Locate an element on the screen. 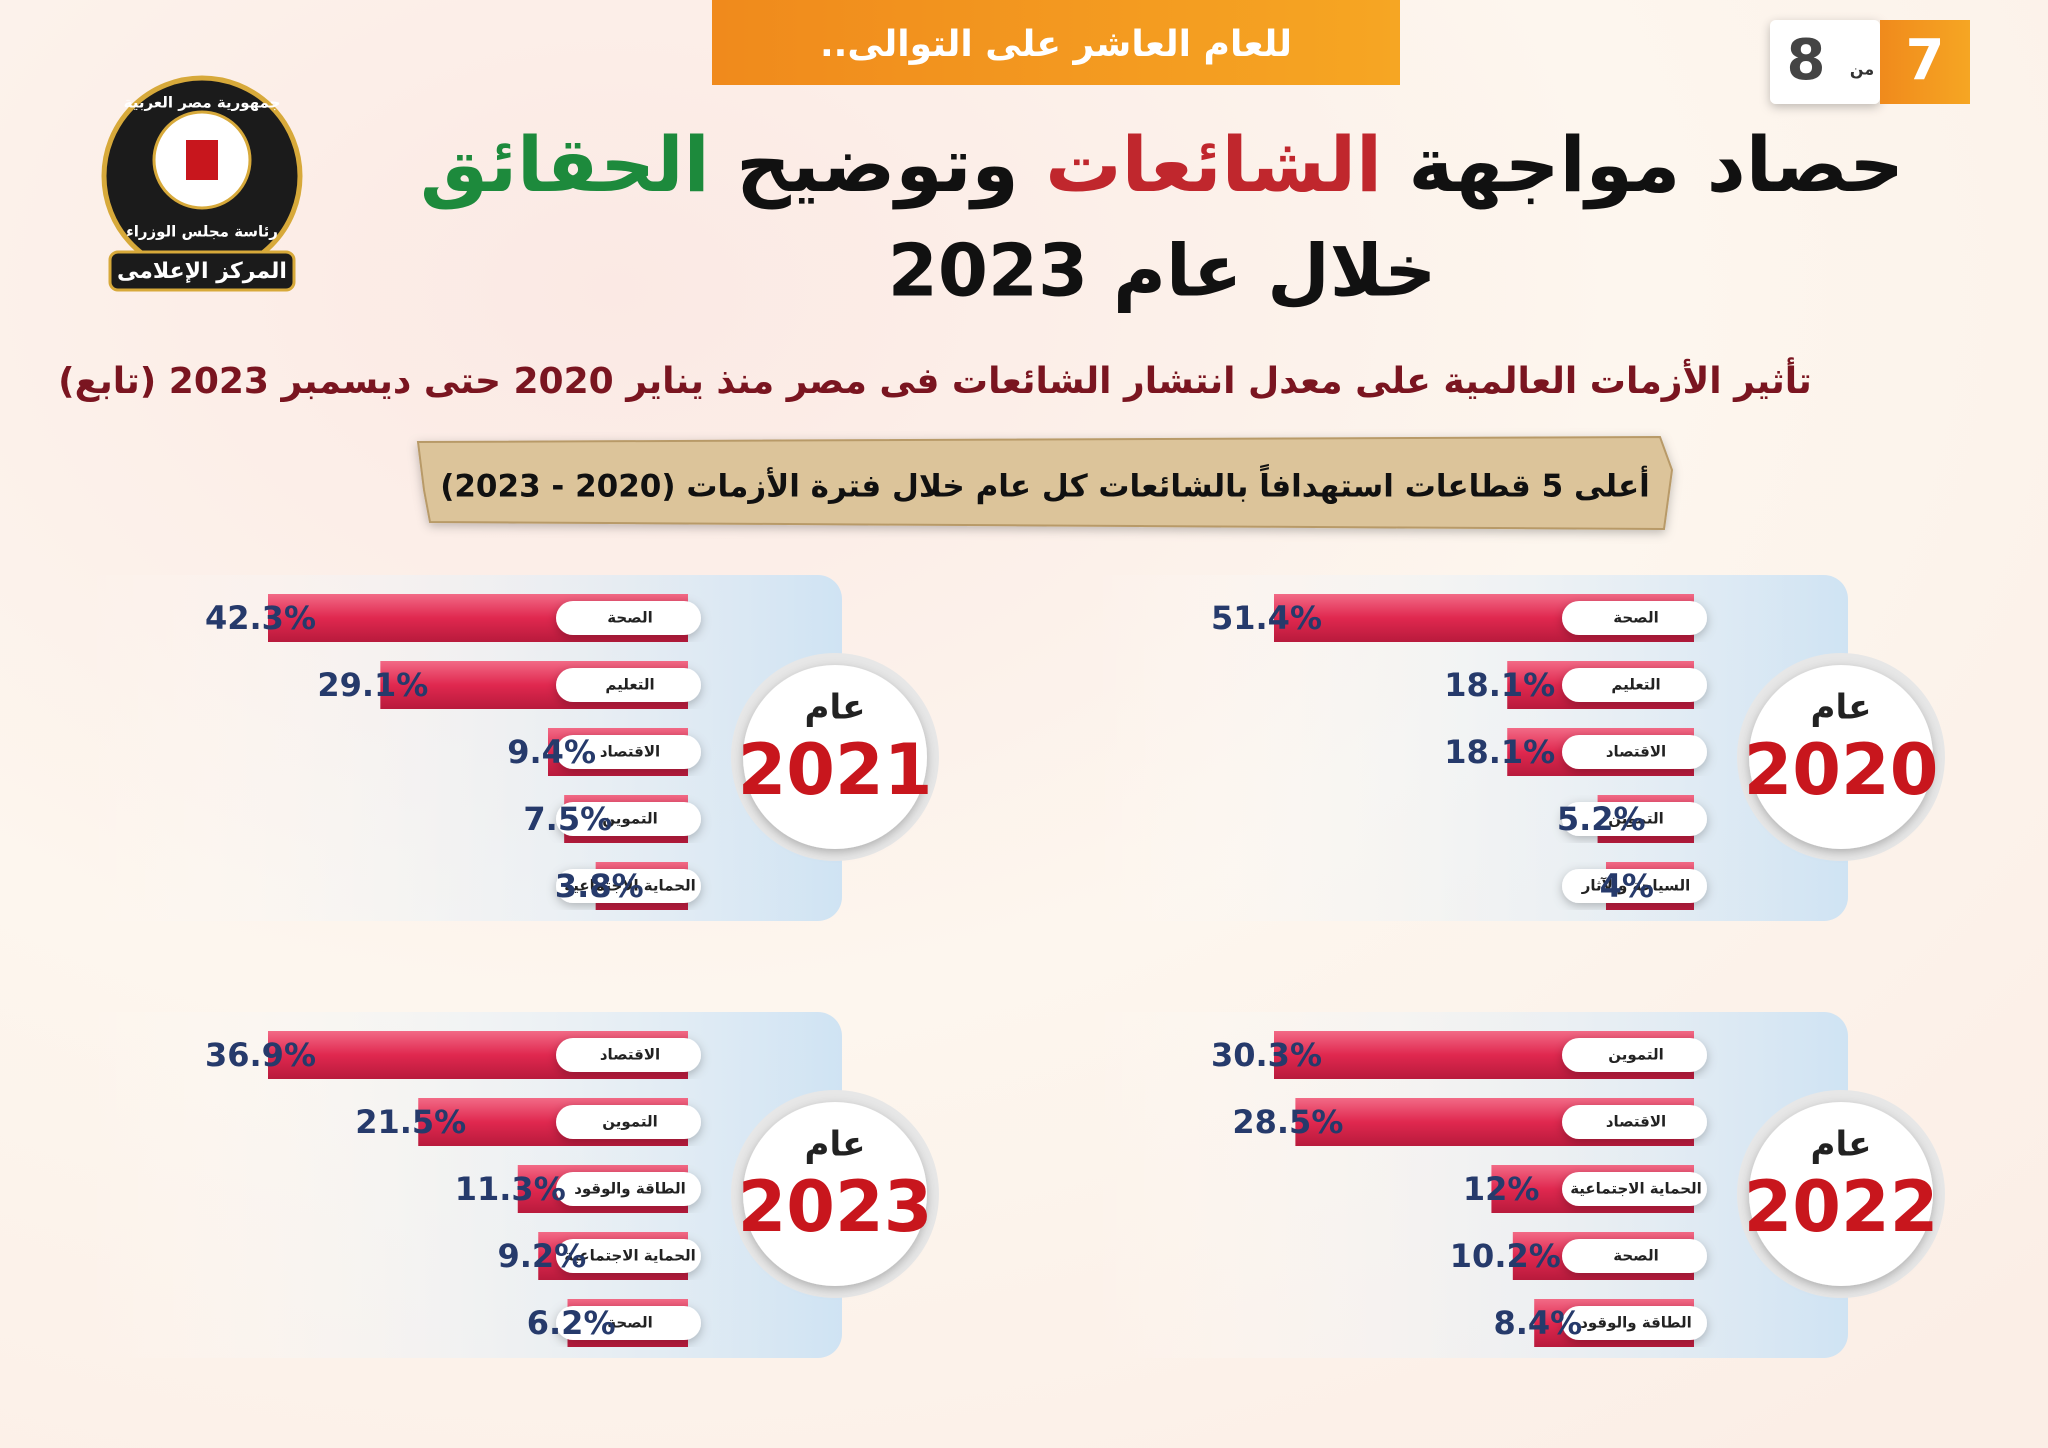 This screenshot has width=2048, height=1448. value-label: 30.3% is located at coordinates (1266, 1055).